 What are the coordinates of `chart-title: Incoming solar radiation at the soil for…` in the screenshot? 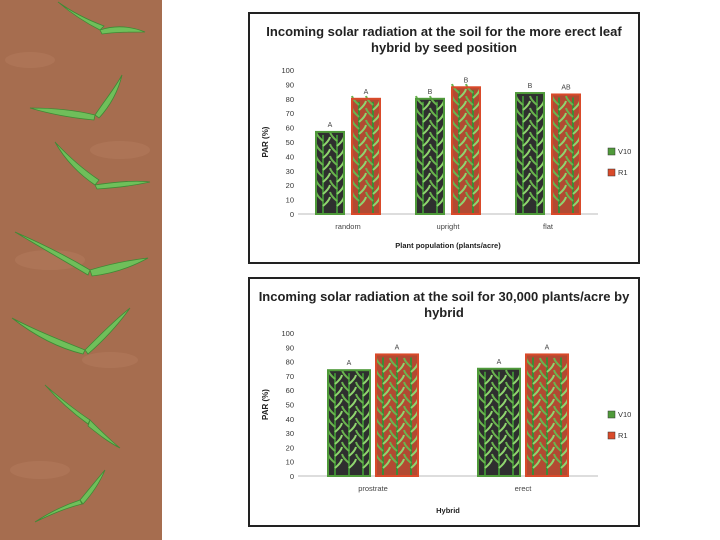 It's located at (444, 39).